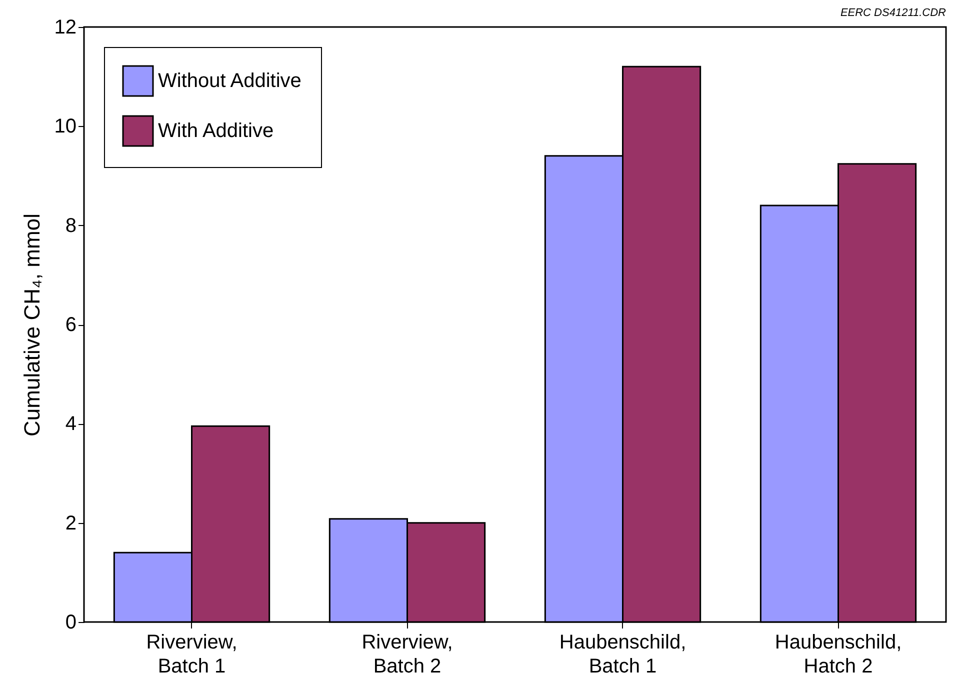 This screenshot has height=683, width=954. I want to click on y-tick-label: 4, so click(70, 424).